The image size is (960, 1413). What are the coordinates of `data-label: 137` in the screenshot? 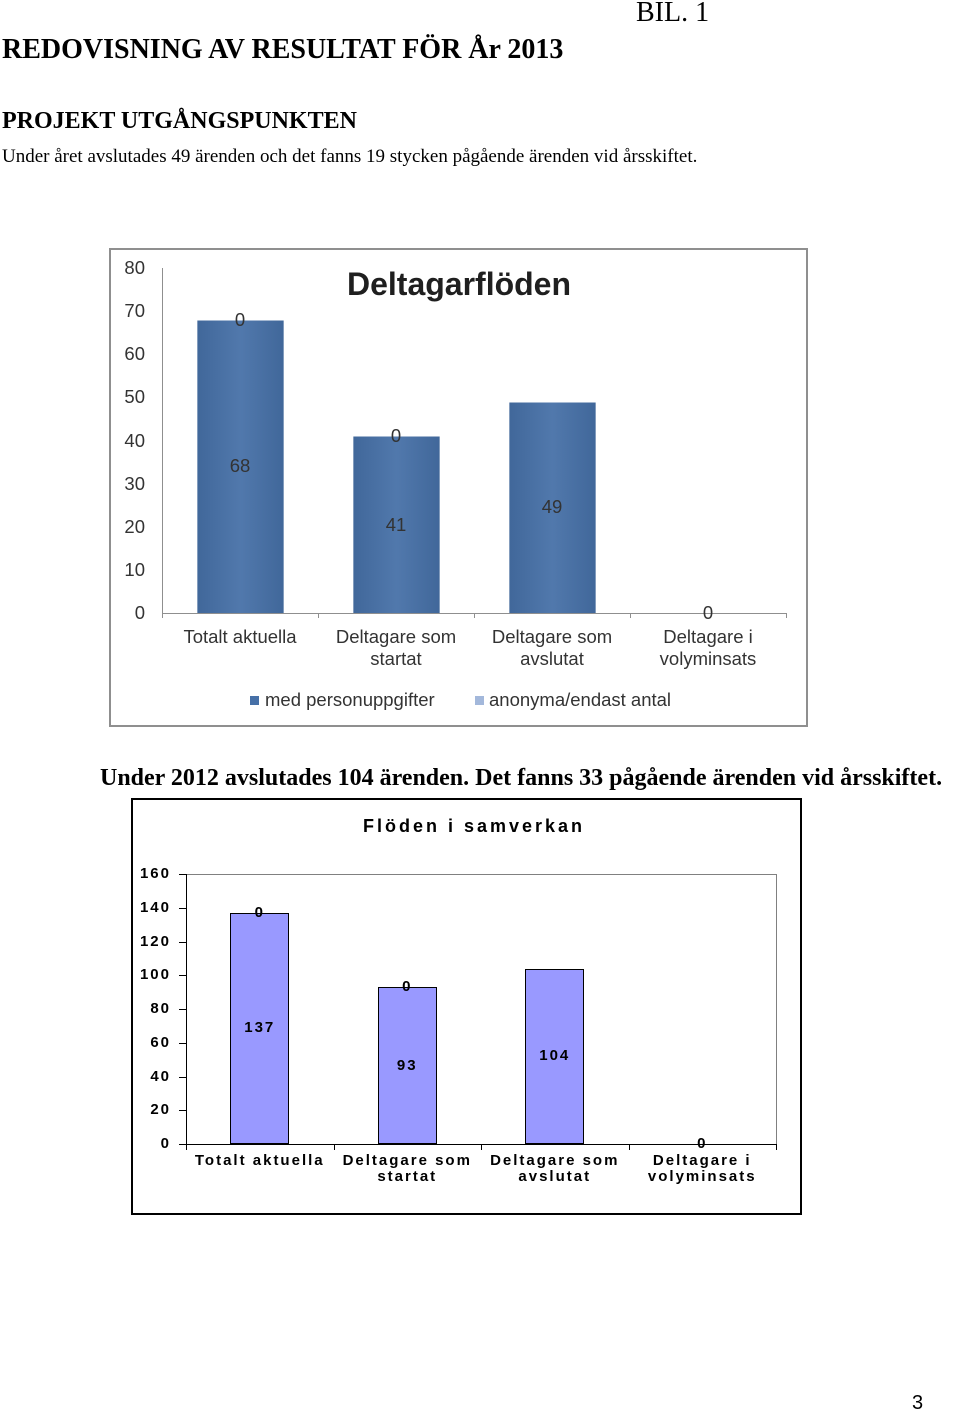 It's located at (260, 1028).